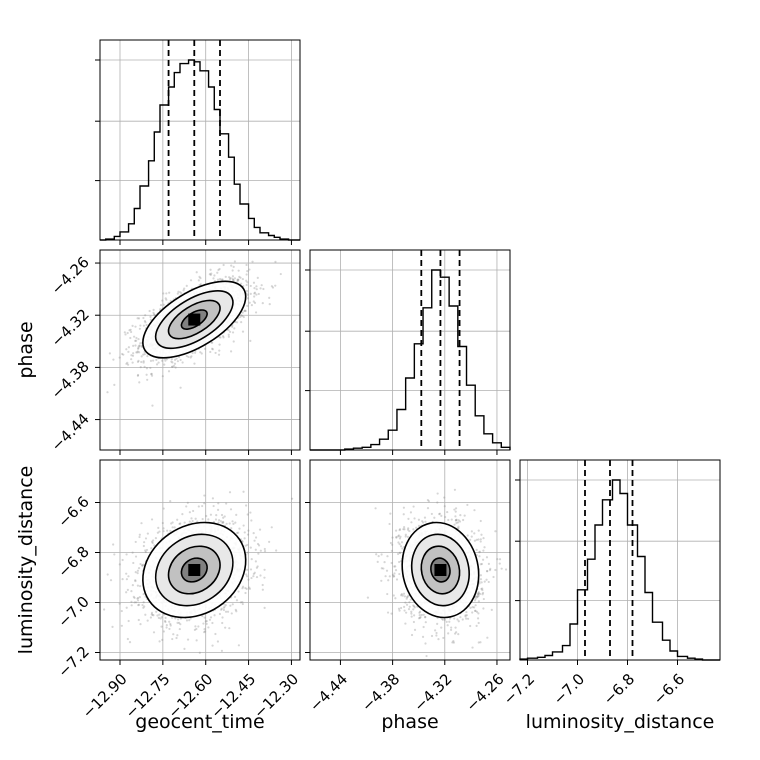 This screenshot has height=760, width=760. Describe the element at coordinates (70, 432) in the screenshot. I see `y-tick-label: −4.44` at that location.